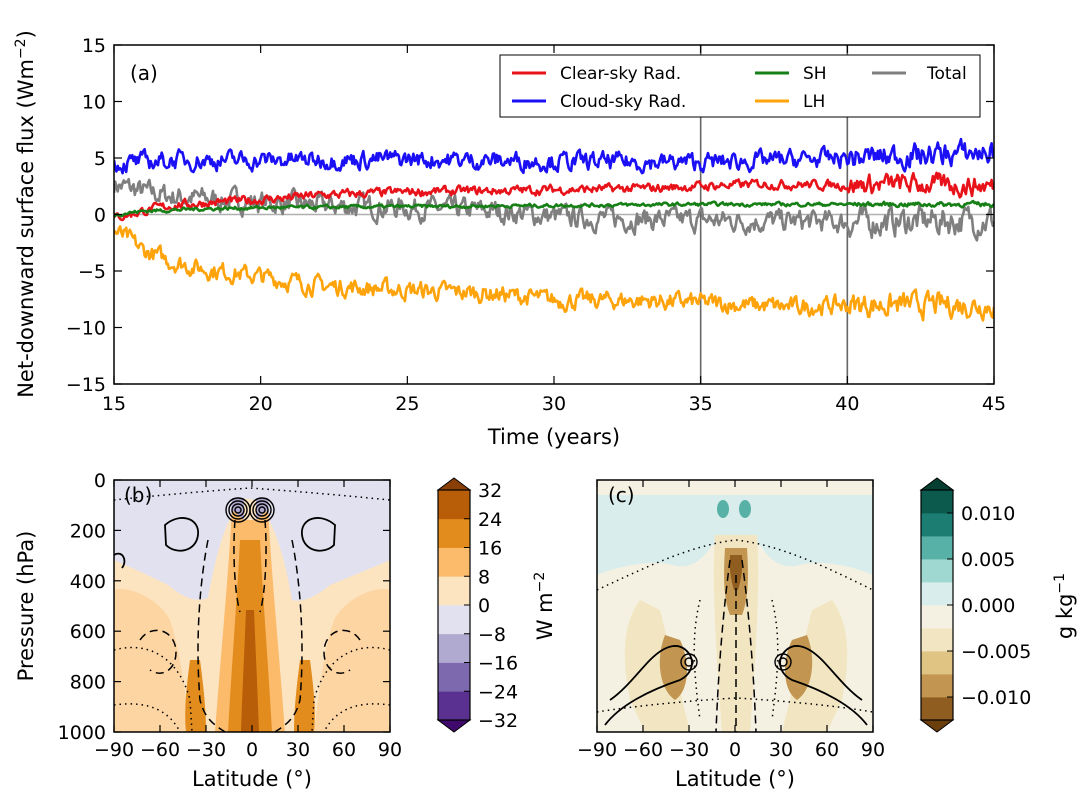  I want to click on colorbar-b-tick-label: 8, so click(484, 577).